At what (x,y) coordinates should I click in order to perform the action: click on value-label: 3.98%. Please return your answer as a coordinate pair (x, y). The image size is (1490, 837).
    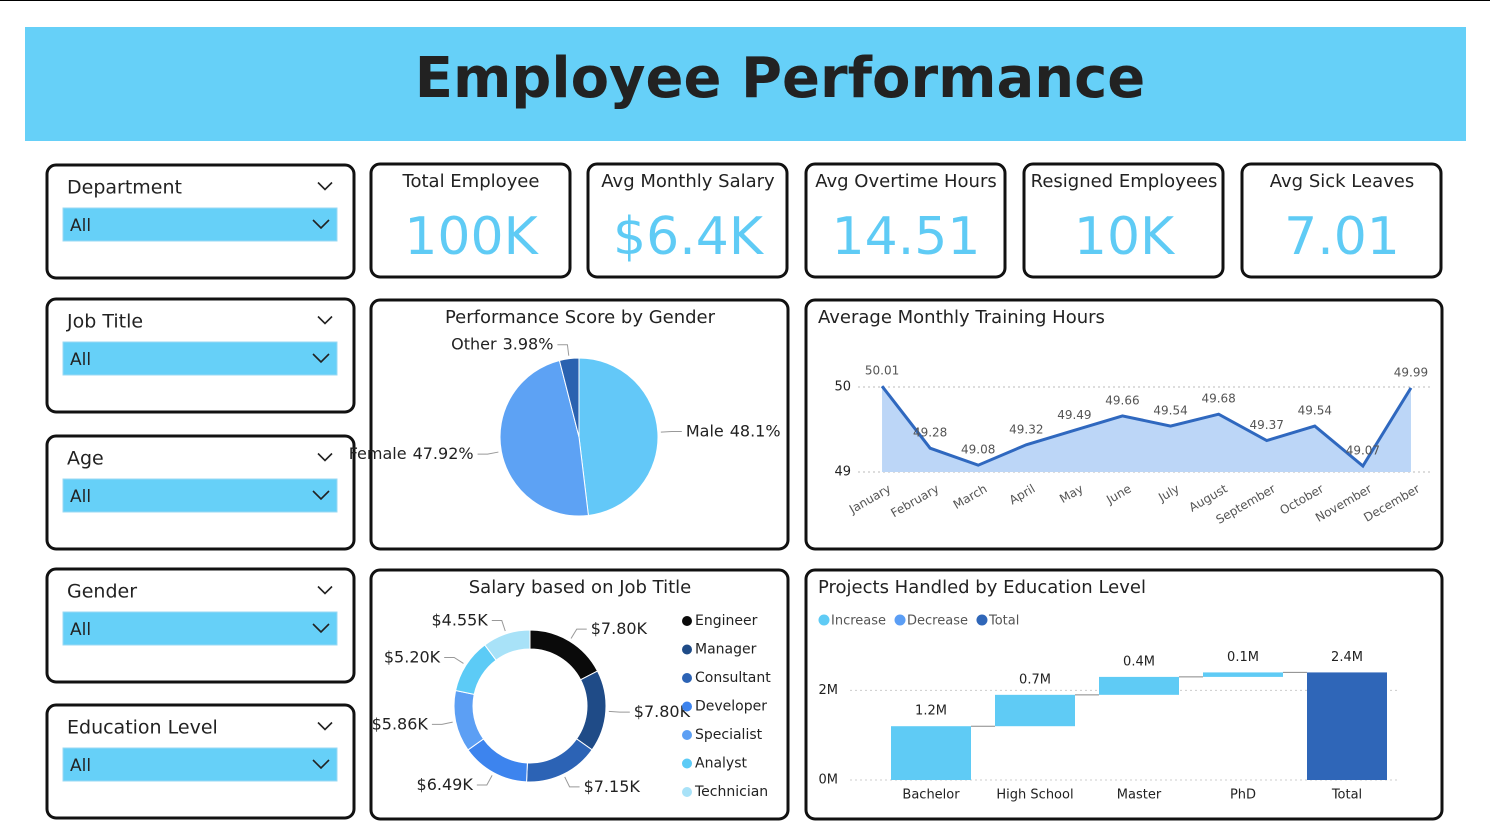
    Looking at the image, I should click on (528, 343).